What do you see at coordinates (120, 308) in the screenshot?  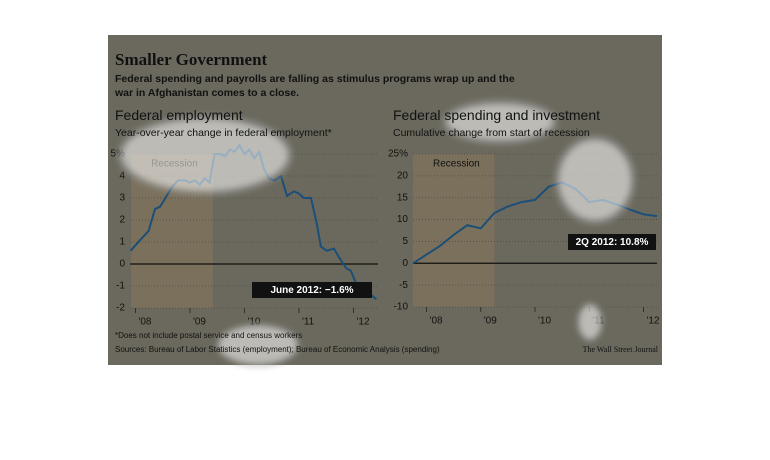 I see `y-tick-label: -2` at bounding box center [120, 308].